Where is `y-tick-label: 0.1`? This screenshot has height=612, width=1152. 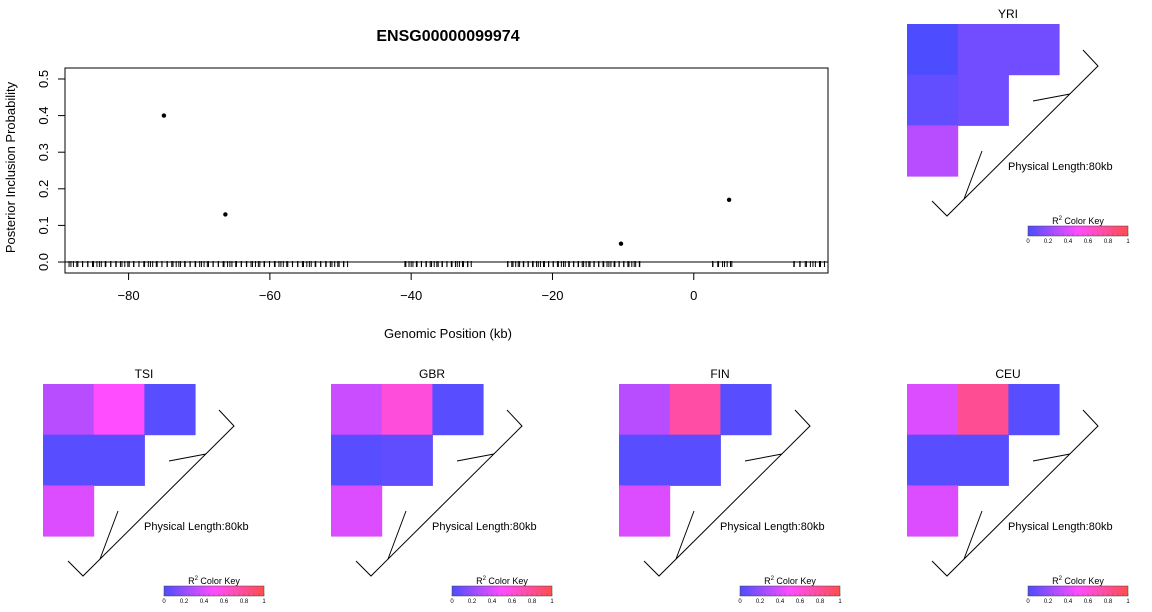 y-tick-label: 0.1 is located at coordinates (43, 225).